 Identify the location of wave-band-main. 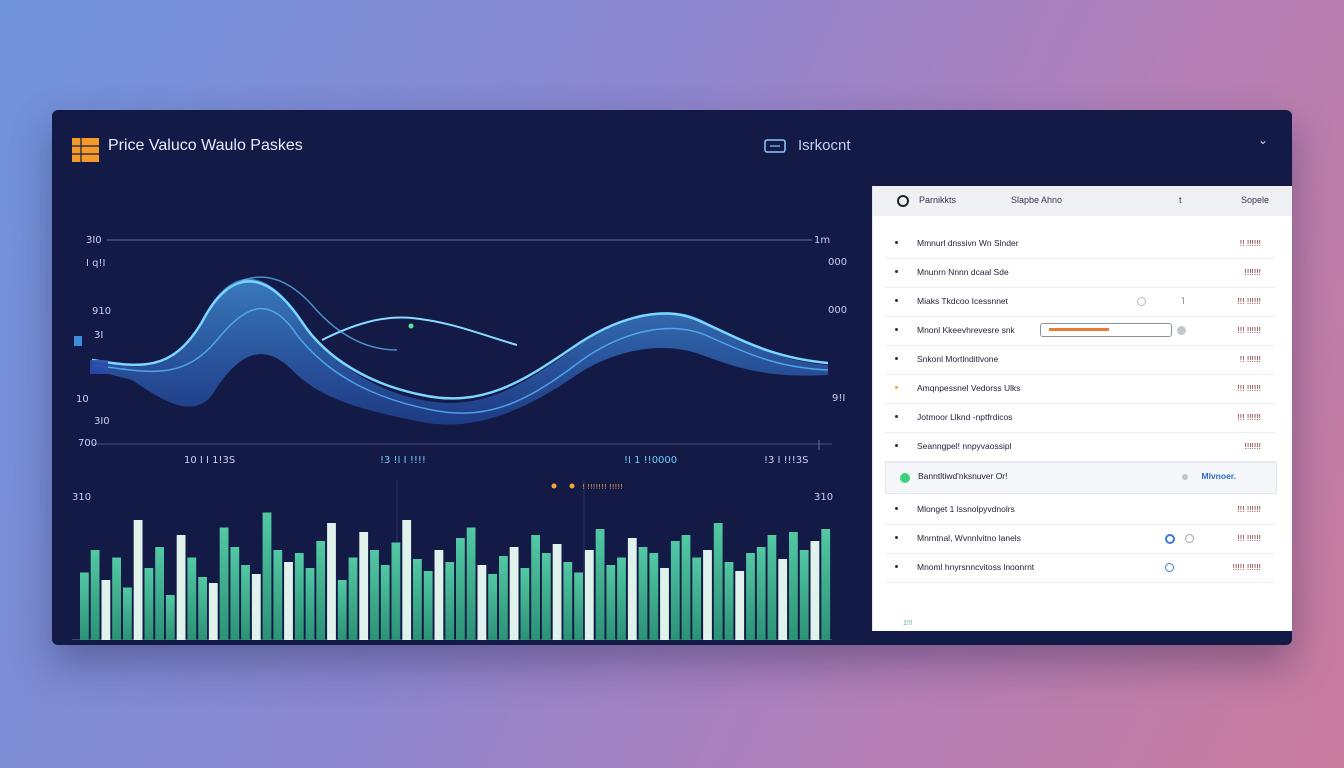
(460, 351).